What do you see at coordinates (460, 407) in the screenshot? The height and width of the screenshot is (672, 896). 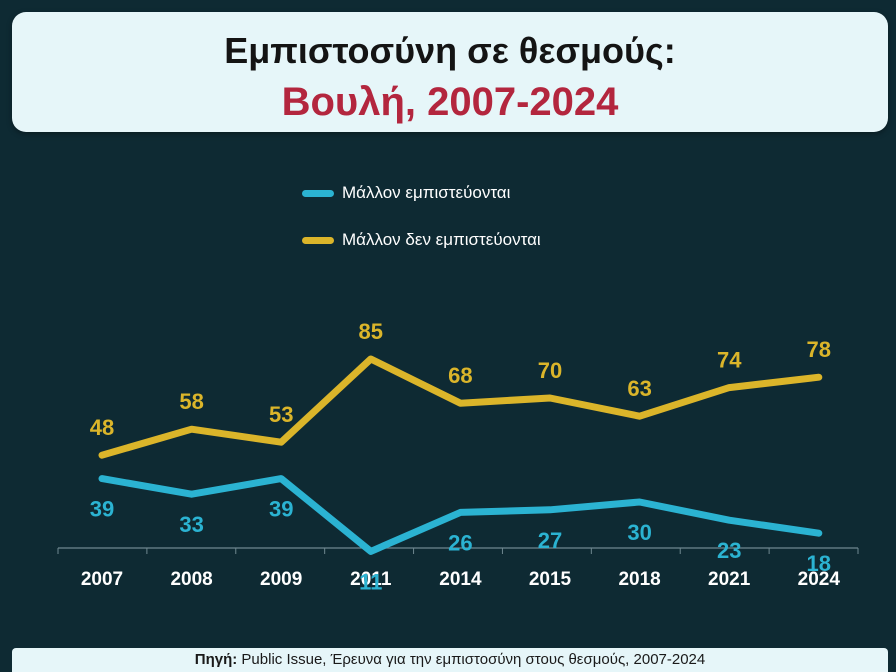 I see `distrust-series-line` at bounding box center [460, 407].